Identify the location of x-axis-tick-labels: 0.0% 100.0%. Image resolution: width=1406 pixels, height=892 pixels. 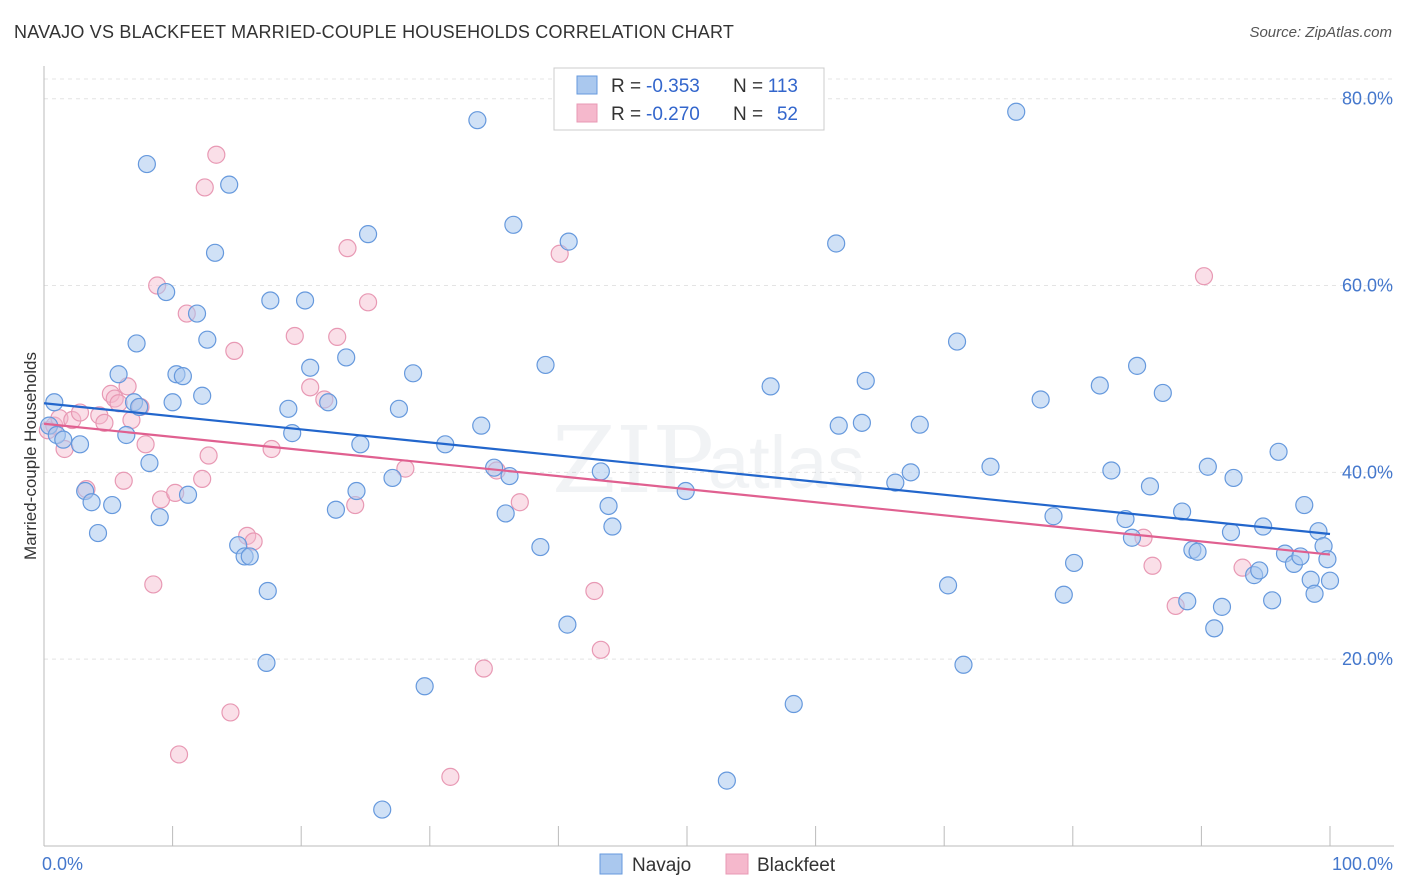
(717, 864).